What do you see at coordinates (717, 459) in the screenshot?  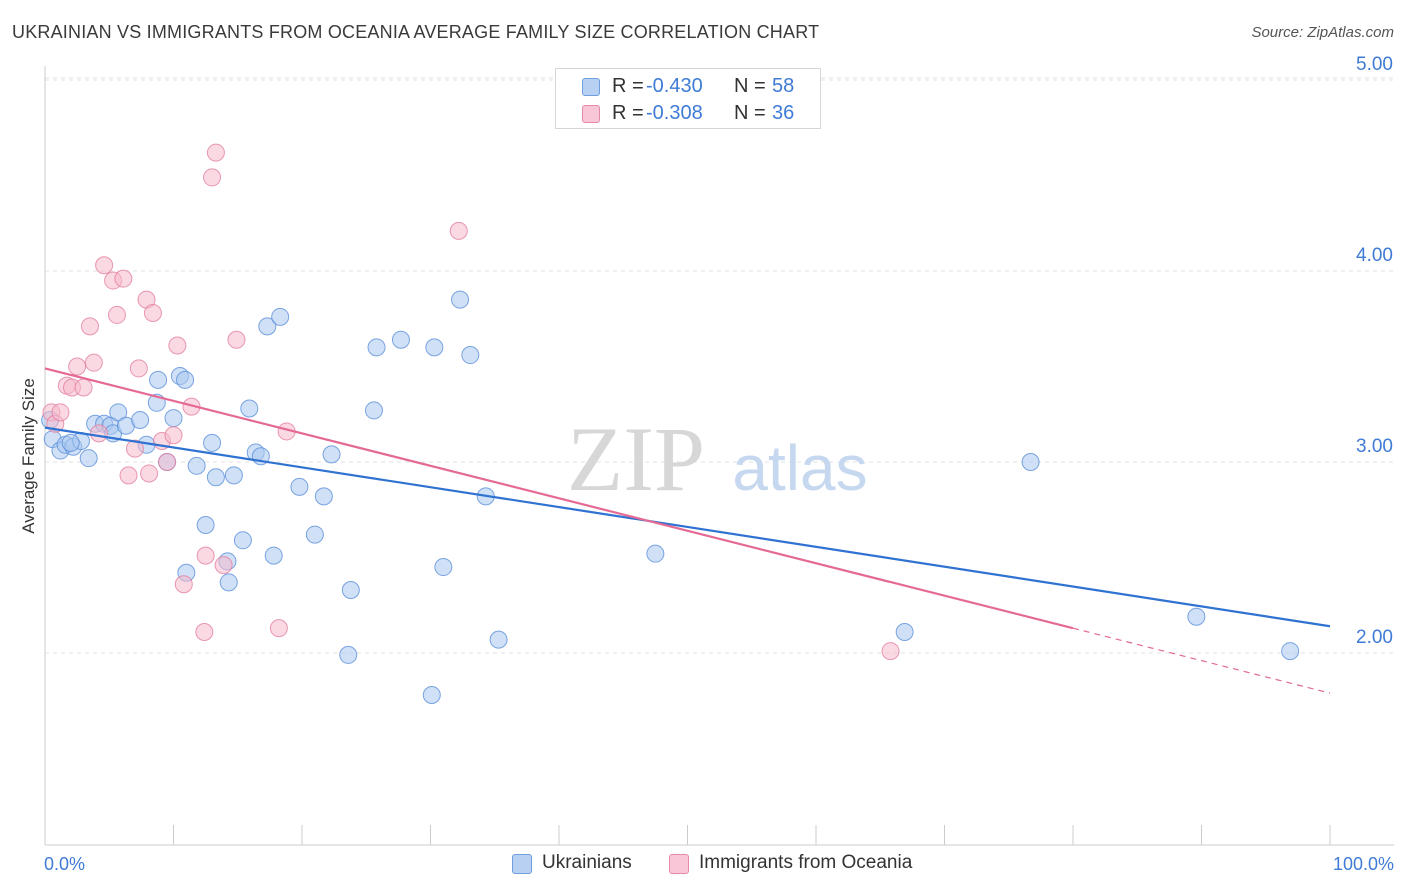 I see `watermark: ZIP atlas` at bounding box center [717, 459].